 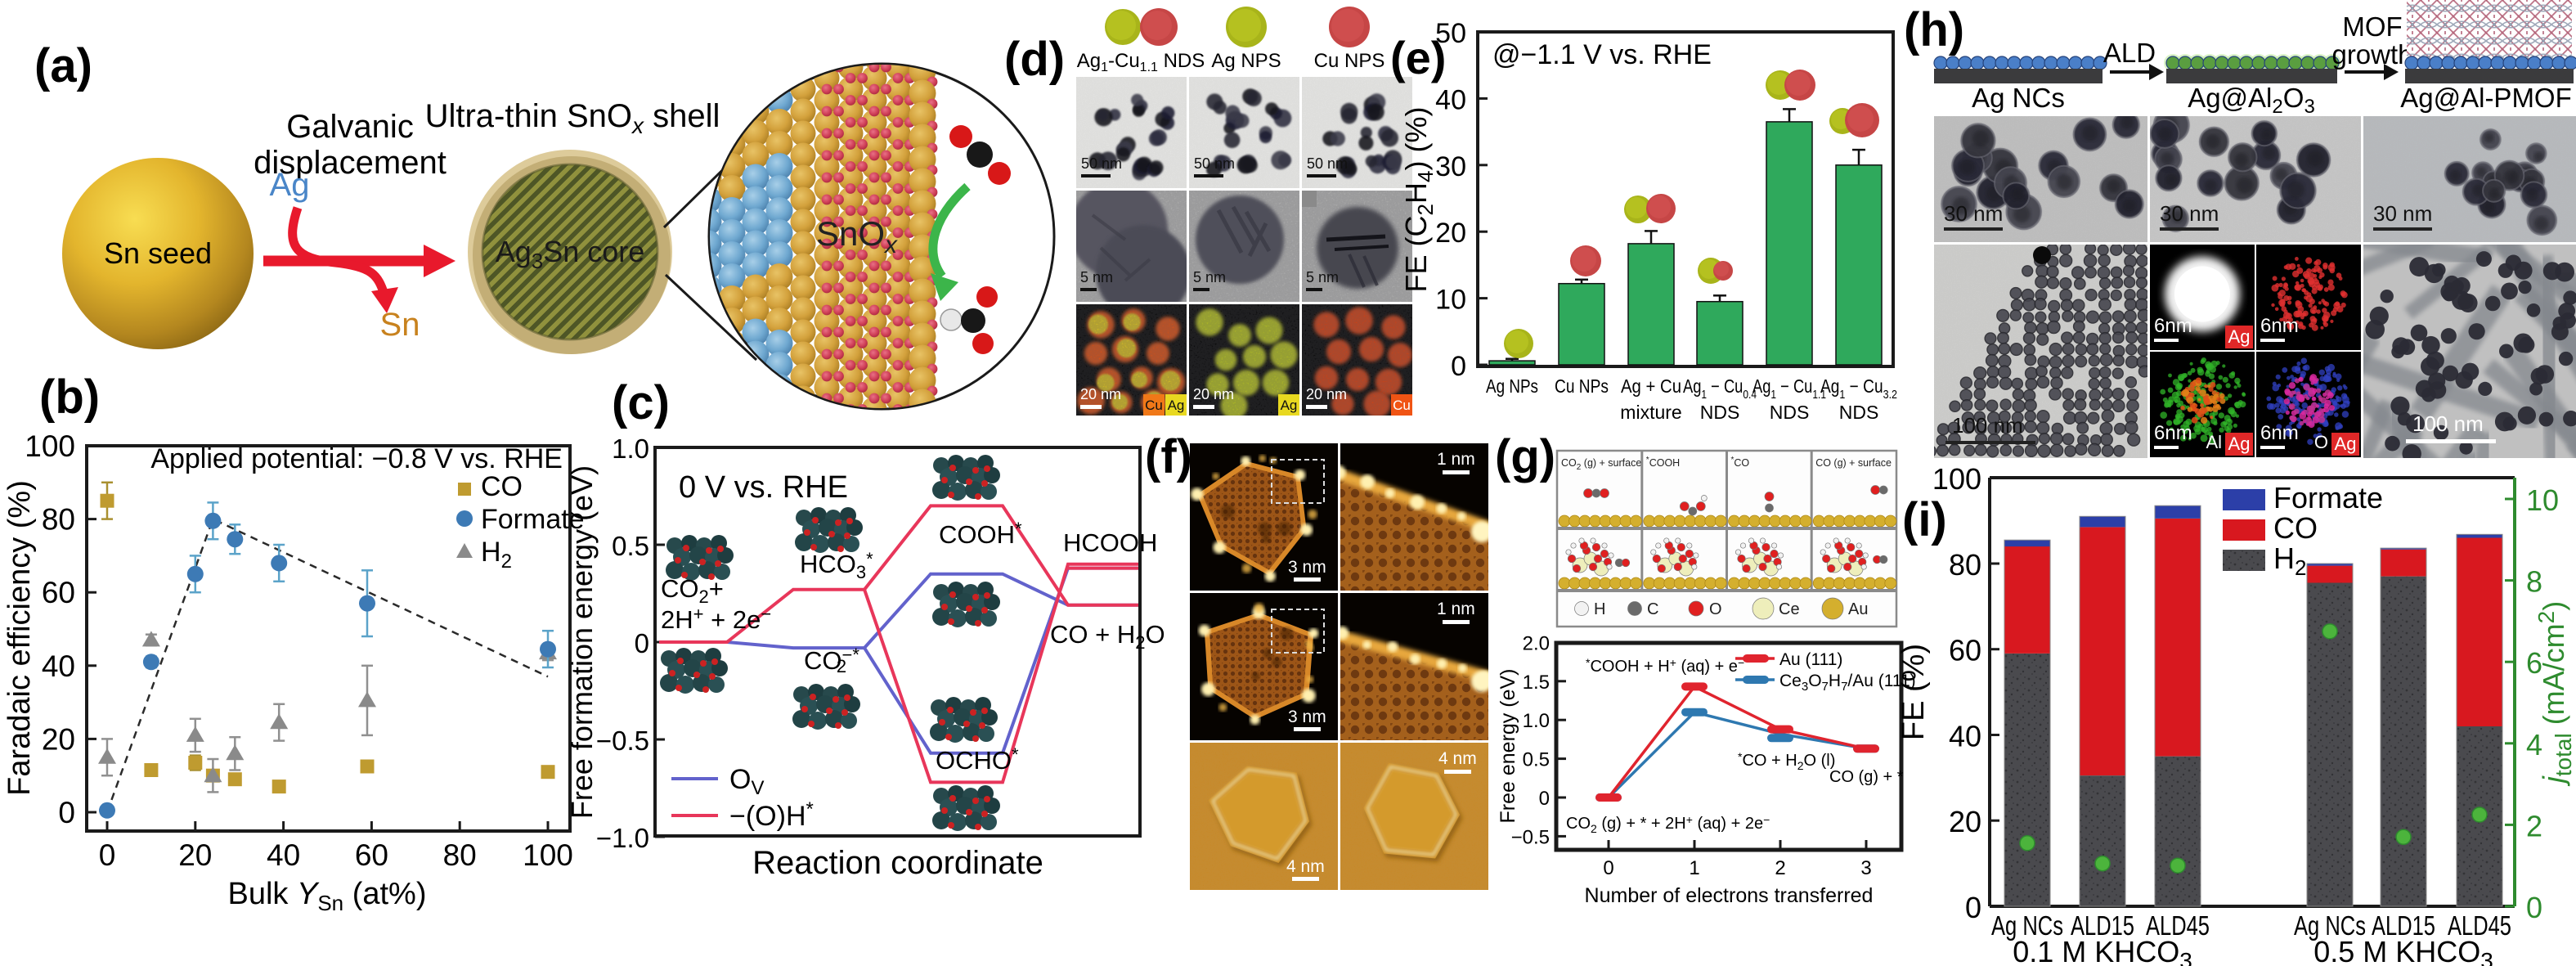 What do you see at coordinates (327, 896) in the screenshot?
I see `svg-text: Bulk YSn (at%)` at bounding box center [327, 896].